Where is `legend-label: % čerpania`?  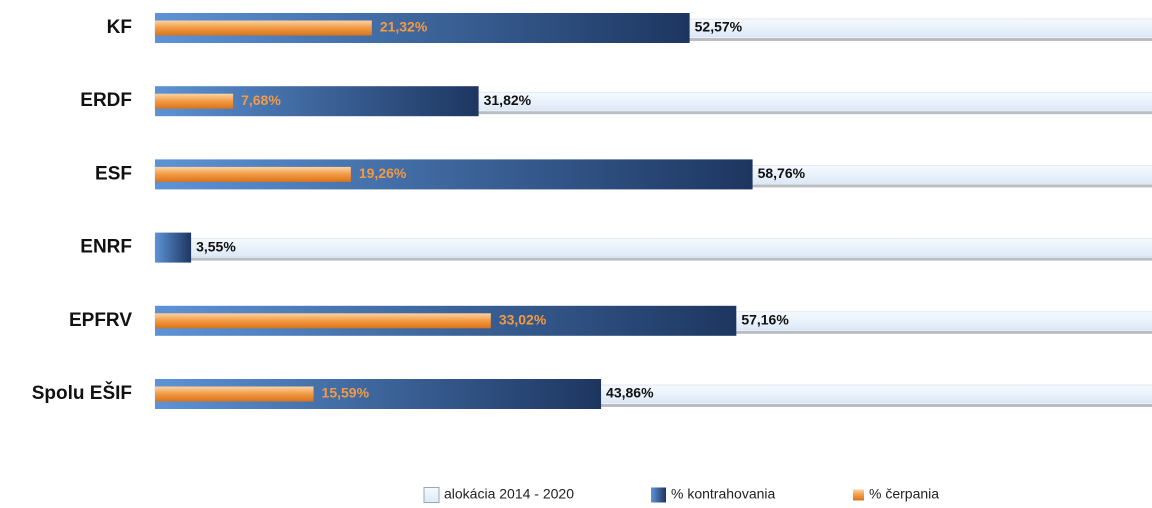
legend-label: % čerpania is located at coordinates (904, 494).